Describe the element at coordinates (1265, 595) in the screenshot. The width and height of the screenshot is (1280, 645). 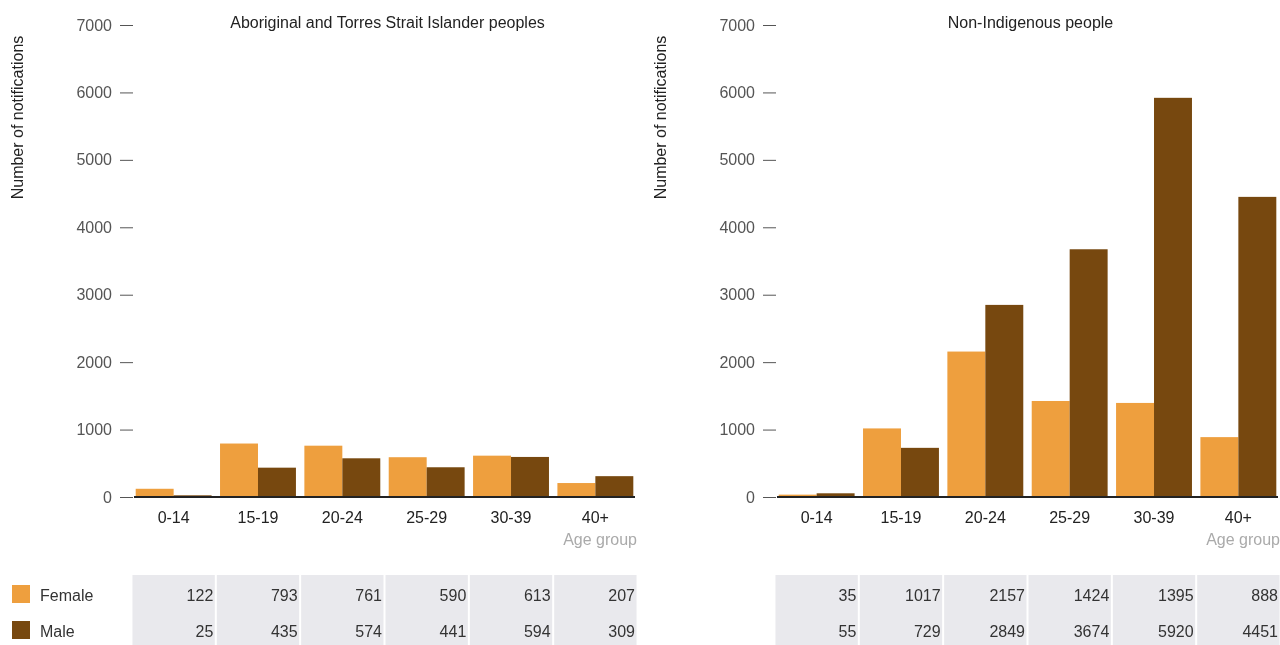
I see `data-label: 888` at that location.